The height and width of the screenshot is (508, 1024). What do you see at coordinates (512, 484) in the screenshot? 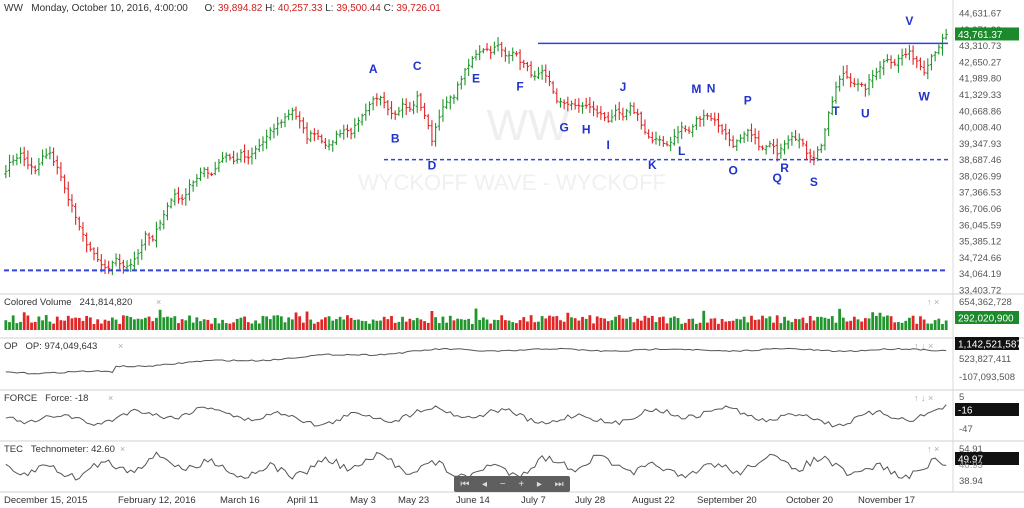
I see `chart-navigation-bar: ⏮ ◂ − + ▸ ⏭` at bounding box center [512, 484].